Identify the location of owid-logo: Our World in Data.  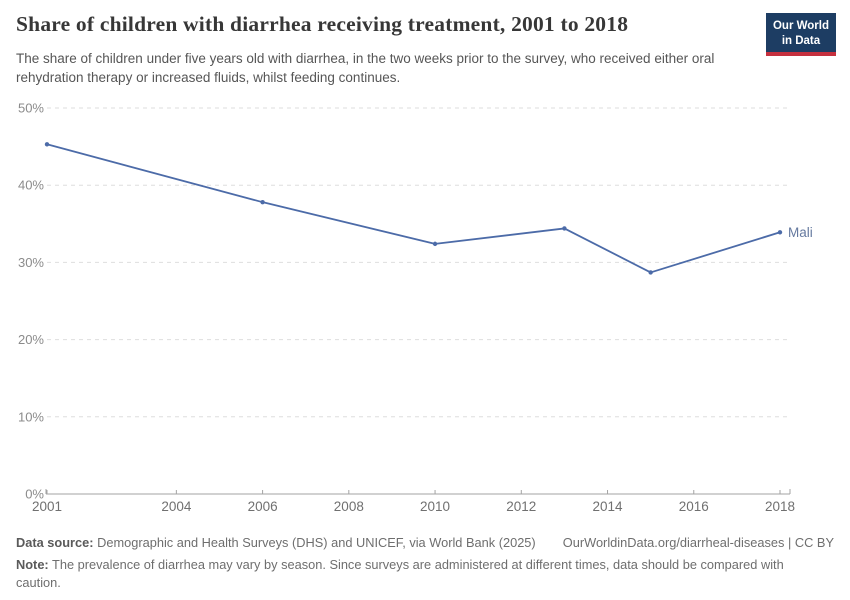
(800, 34).